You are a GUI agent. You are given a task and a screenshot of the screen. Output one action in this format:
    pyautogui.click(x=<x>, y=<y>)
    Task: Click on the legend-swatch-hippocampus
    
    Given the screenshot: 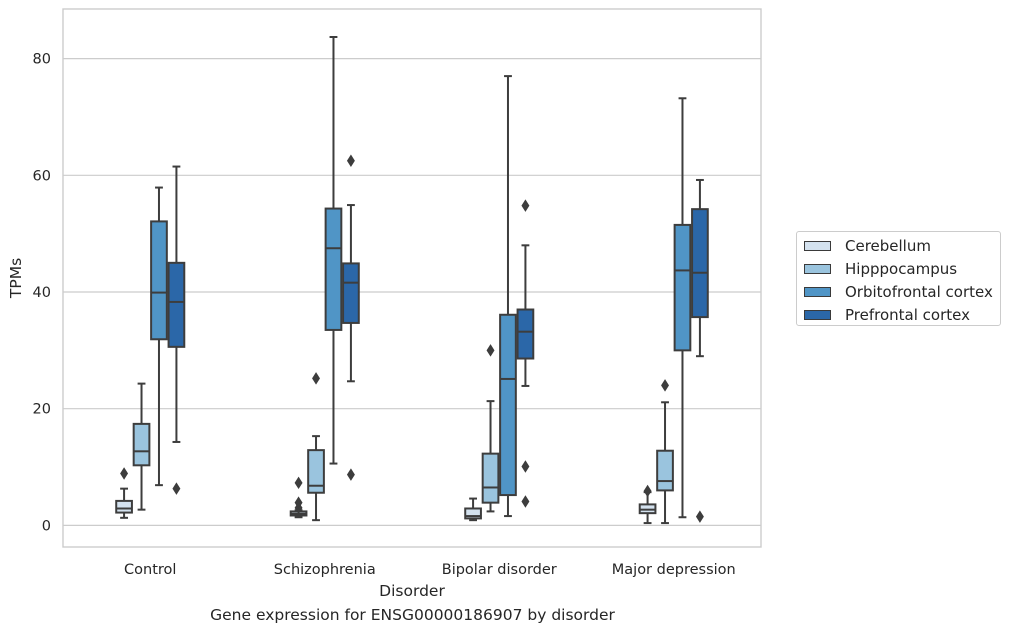 What is the action you would take?
    pyautogui.click(x=817, y=269)
    